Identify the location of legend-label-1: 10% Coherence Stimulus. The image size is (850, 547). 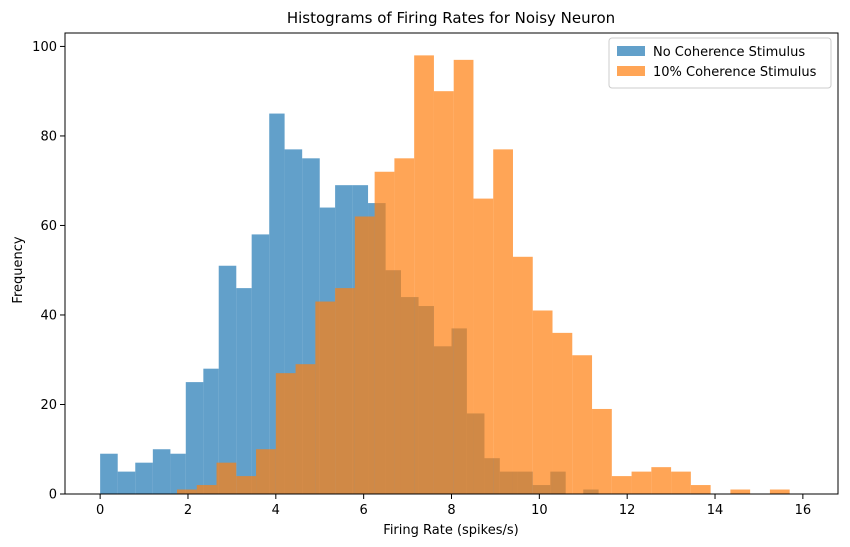
(735, 72).